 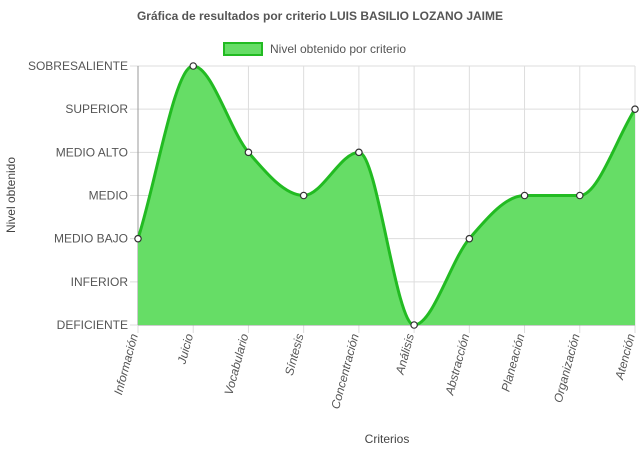 What do you see at coordinates (92, 152) in the screenshot?
I see `y-tick-label: MEDIO ALTO` at bounding box center [92, 152].